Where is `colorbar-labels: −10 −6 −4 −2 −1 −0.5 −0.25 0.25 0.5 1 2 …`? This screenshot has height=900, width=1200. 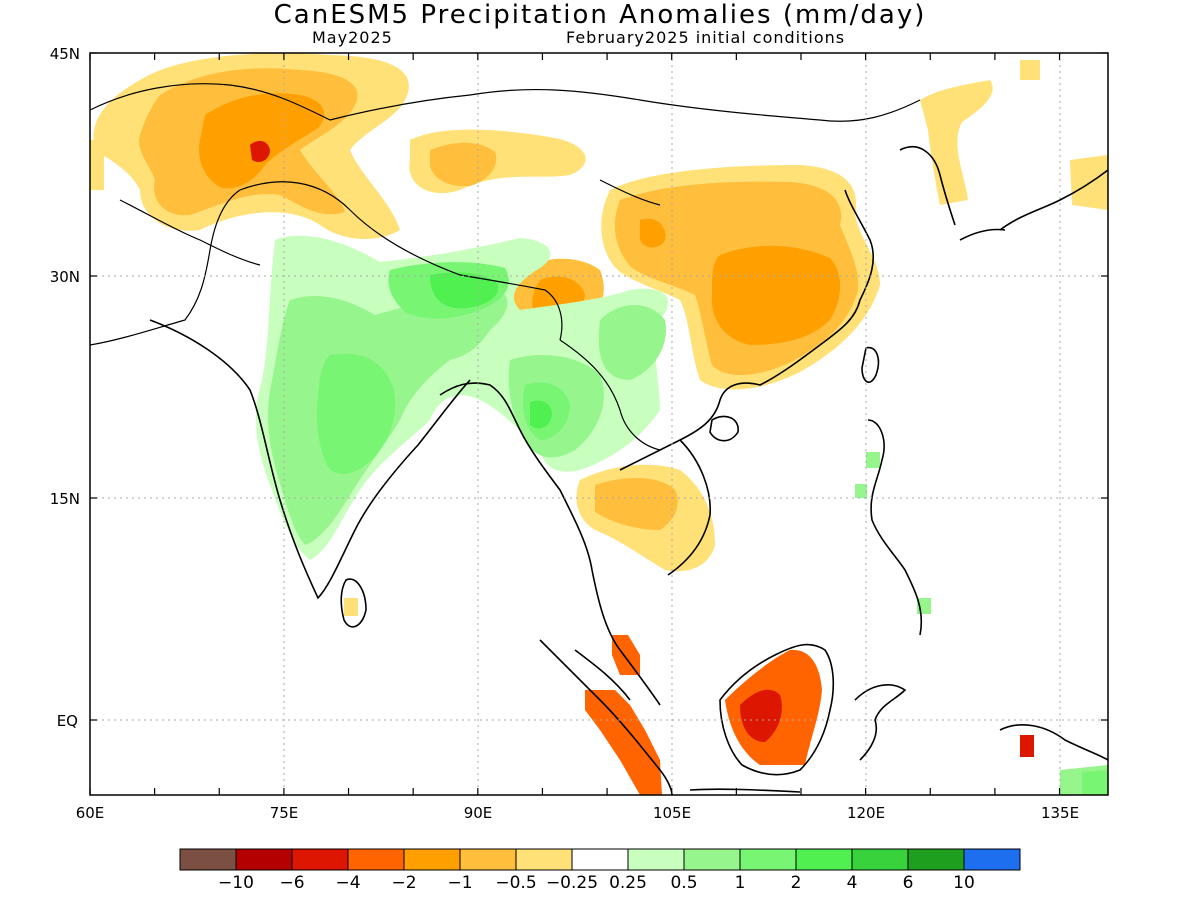 colorbar-labels: −10 −6 −4 −2 −1 −0.5 −0.25 0.25 0.5 1 2 … is located at coordinates (596, 883).